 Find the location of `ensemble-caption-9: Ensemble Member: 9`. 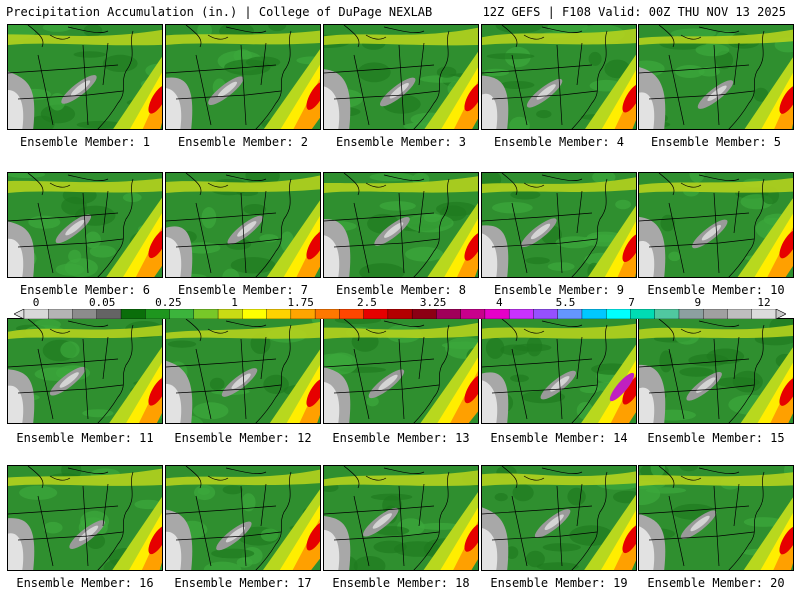

ensemble-caption-9: Ensemble Member: 9 is located at coordinates (559, 290).